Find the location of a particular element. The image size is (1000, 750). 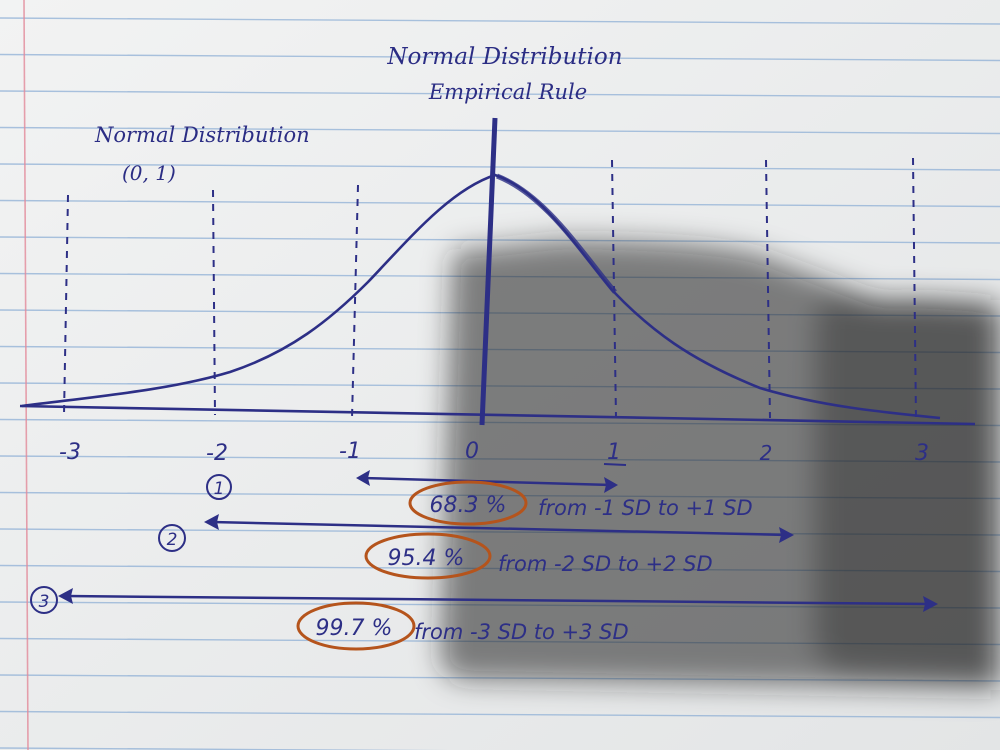

rule-3-arrow-left-icon is located at coordinates (65, 596).